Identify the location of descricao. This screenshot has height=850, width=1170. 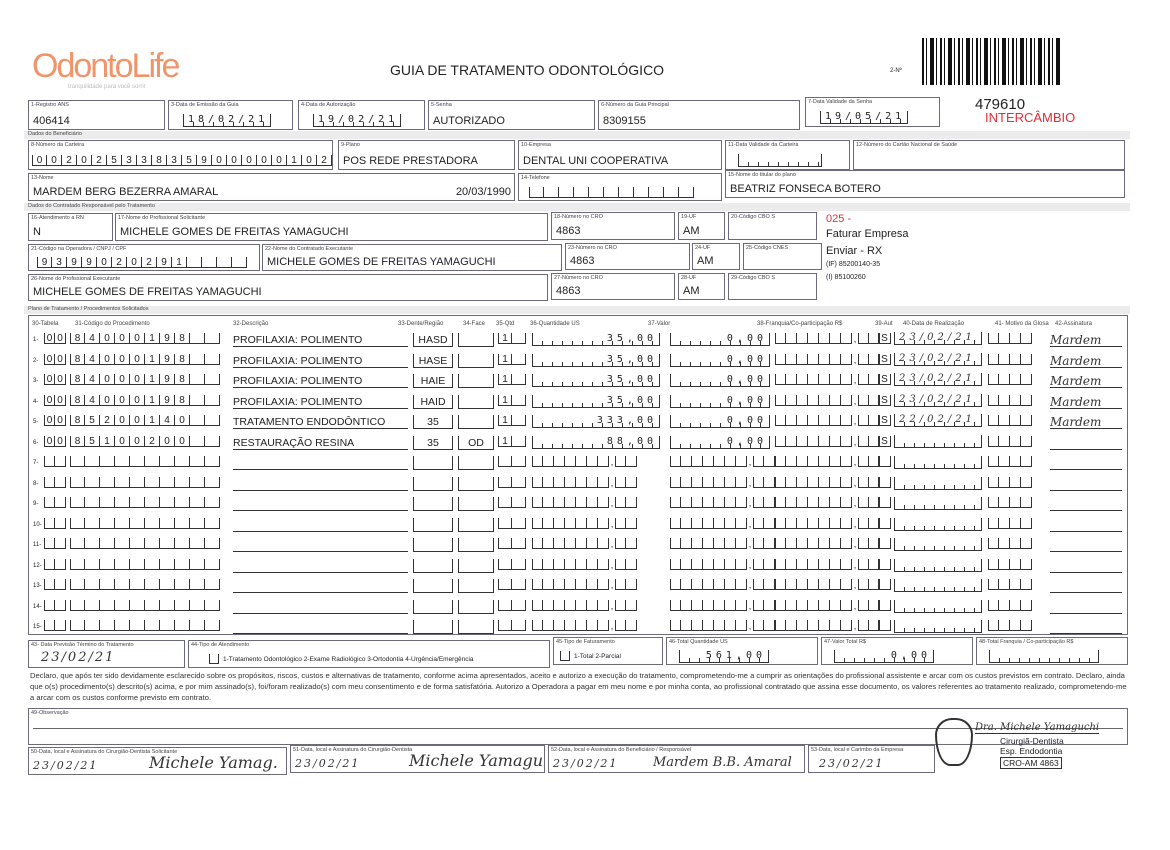
(320, 463).